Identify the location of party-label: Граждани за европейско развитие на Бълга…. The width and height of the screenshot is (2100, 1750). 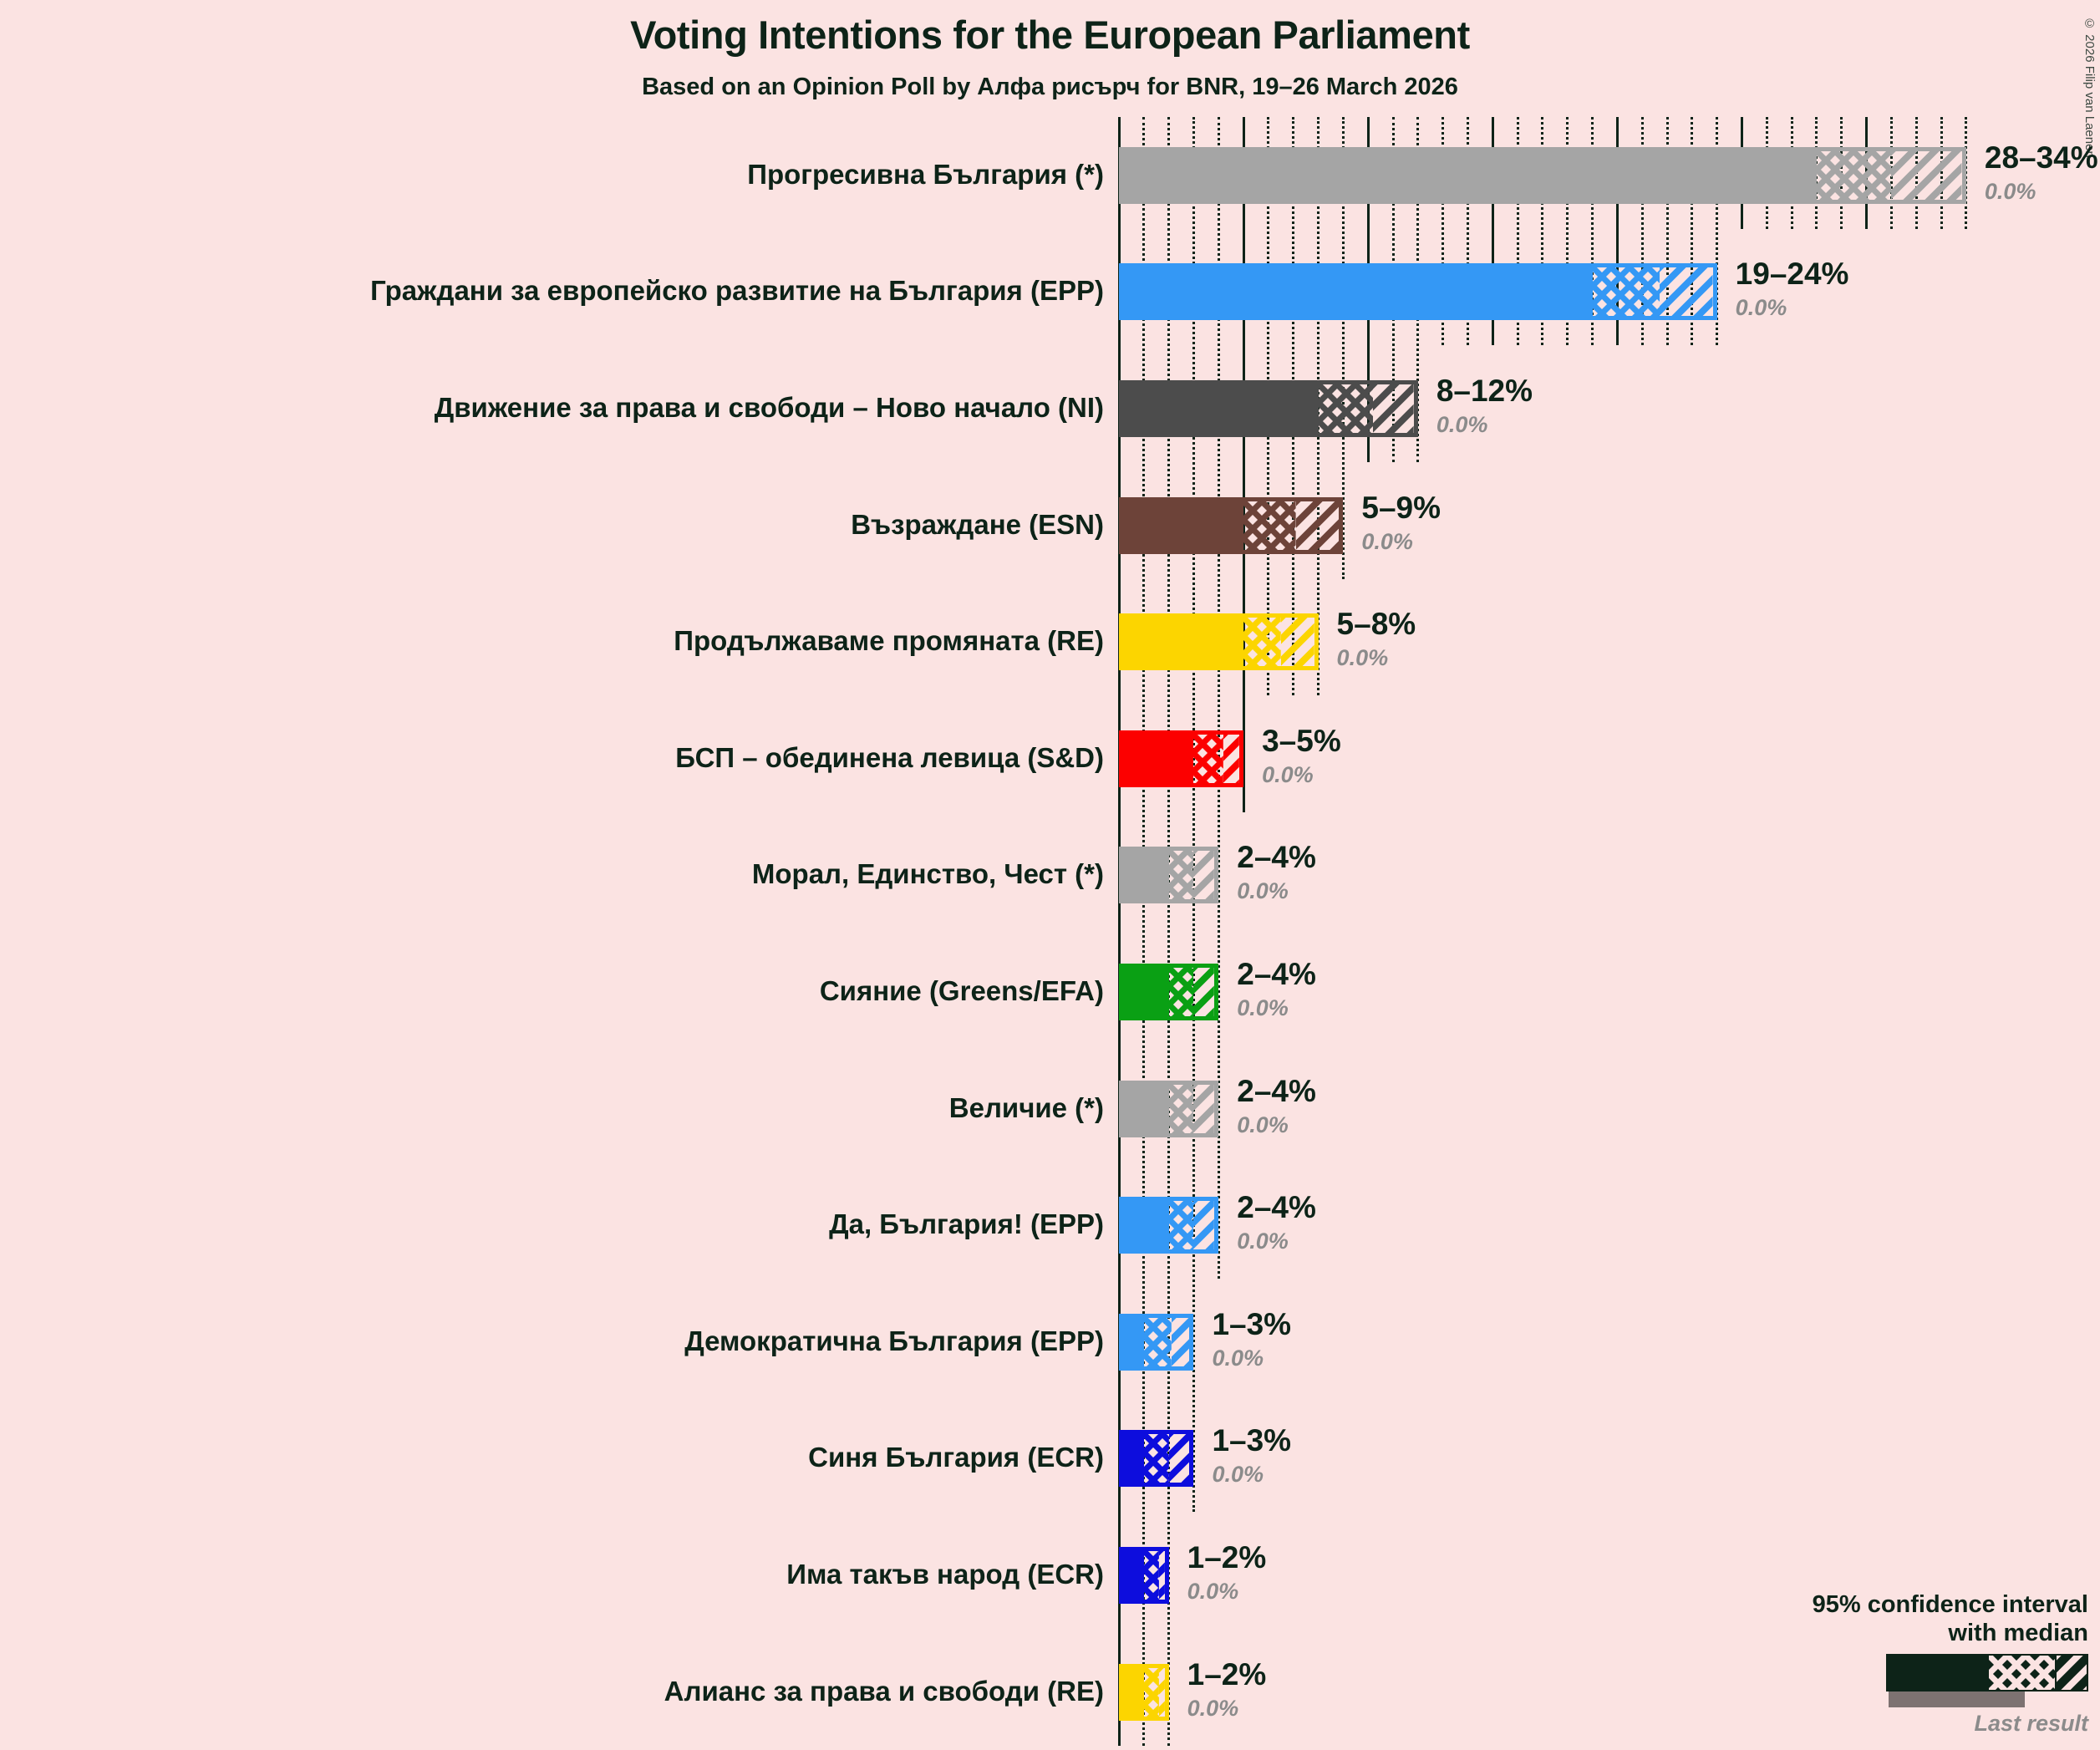
(737, 291).